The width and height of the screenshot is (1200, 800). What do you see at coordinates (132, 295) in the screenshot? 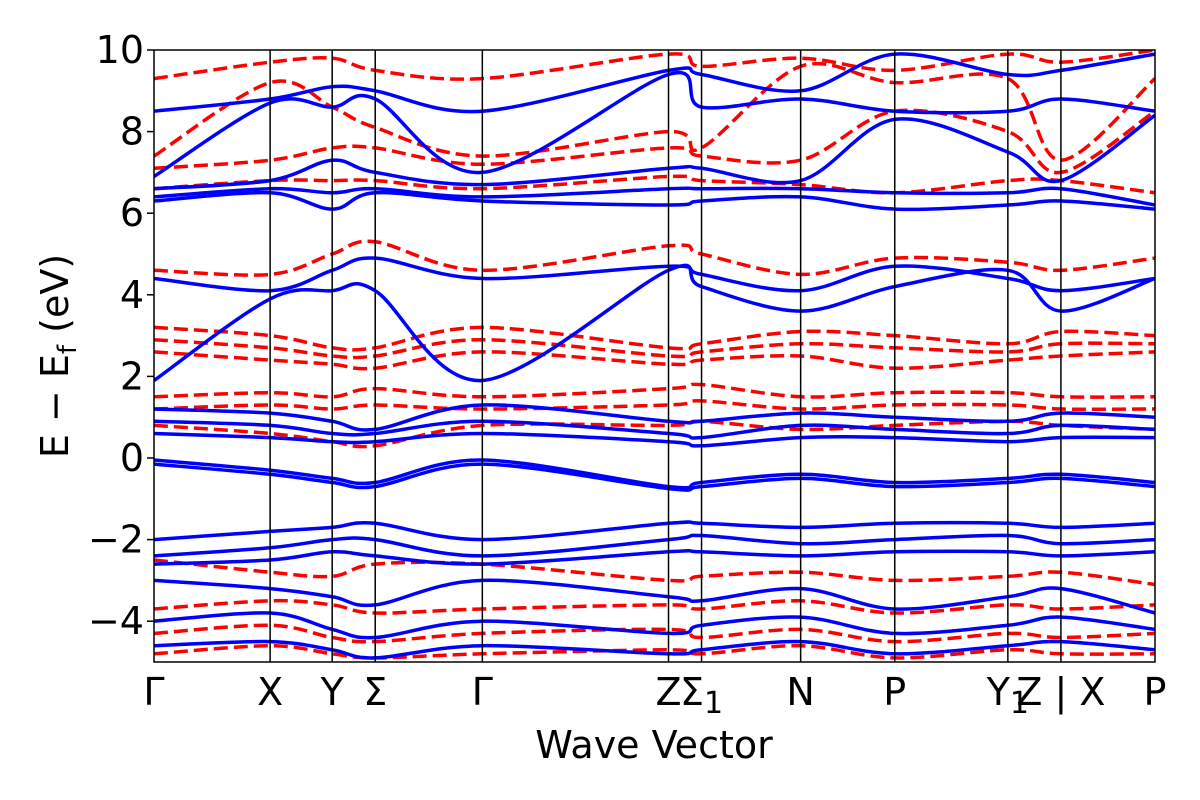
I see `y-tick-label-4: 4` at bounding box center [132, 295].